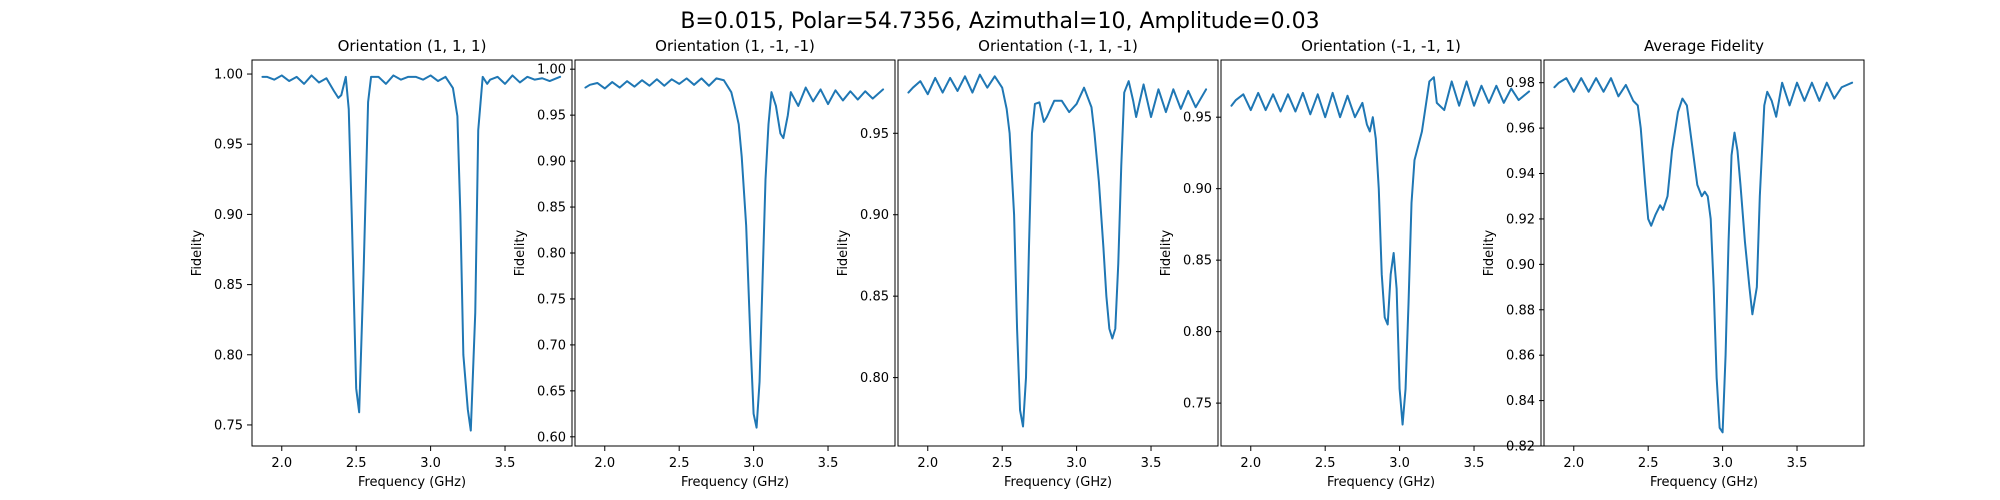  What do you see at coordinates (1520, 401) in the screenshot?
I see `y-tick-label: 0.84` at bounding box center [1520, 401].